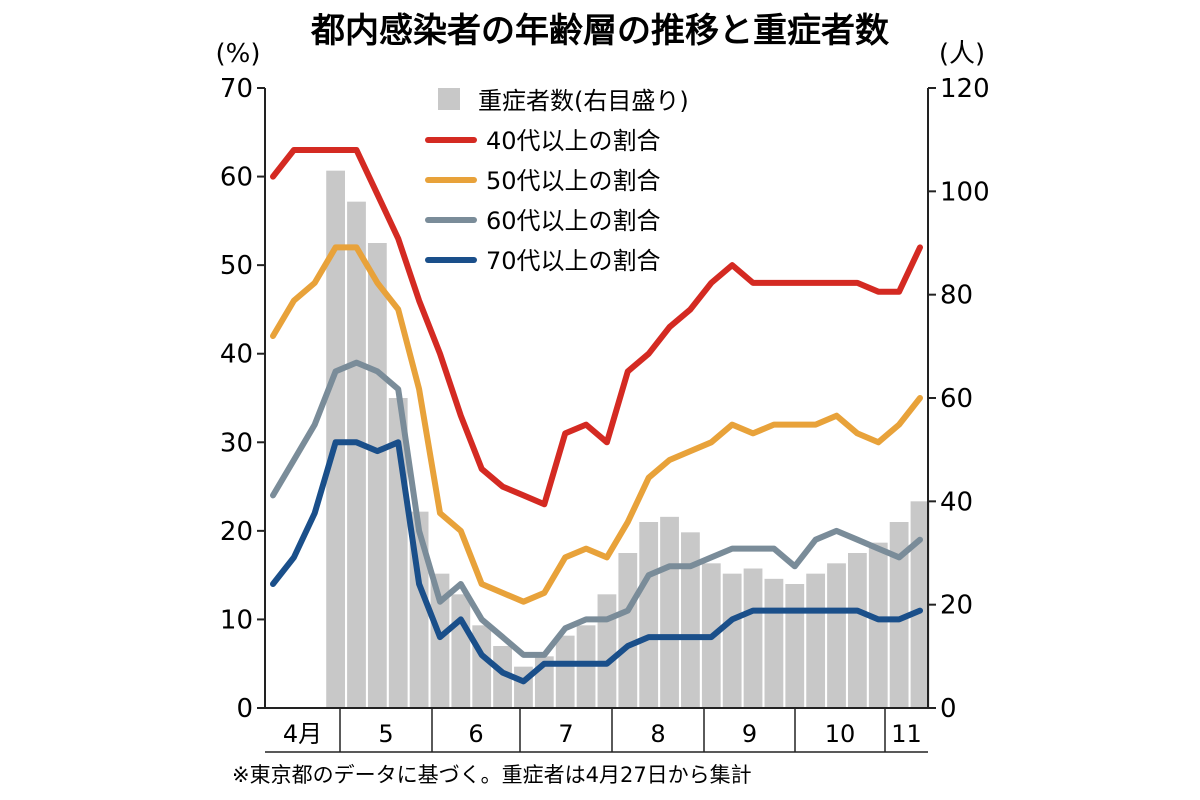  I want to click on legend-label-bars: 重症者数(右目盛り), so click(583, 101).